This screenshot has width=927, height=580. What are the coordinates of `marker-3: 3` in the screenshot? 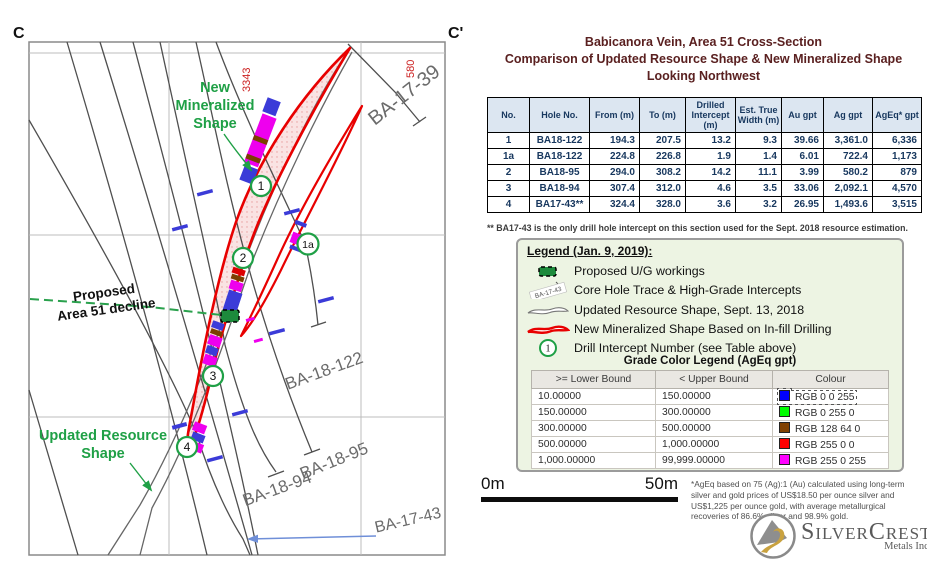 It's located at (213, 376).